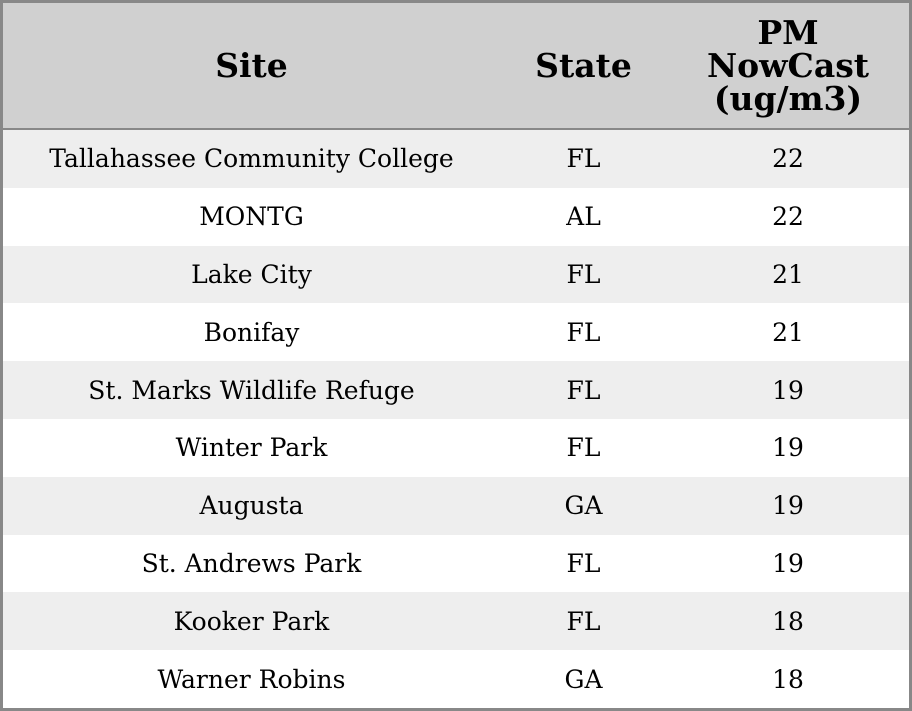 This screenshot has width=912, height=711. I want to click on table-cell: AL, so click(583, 216).